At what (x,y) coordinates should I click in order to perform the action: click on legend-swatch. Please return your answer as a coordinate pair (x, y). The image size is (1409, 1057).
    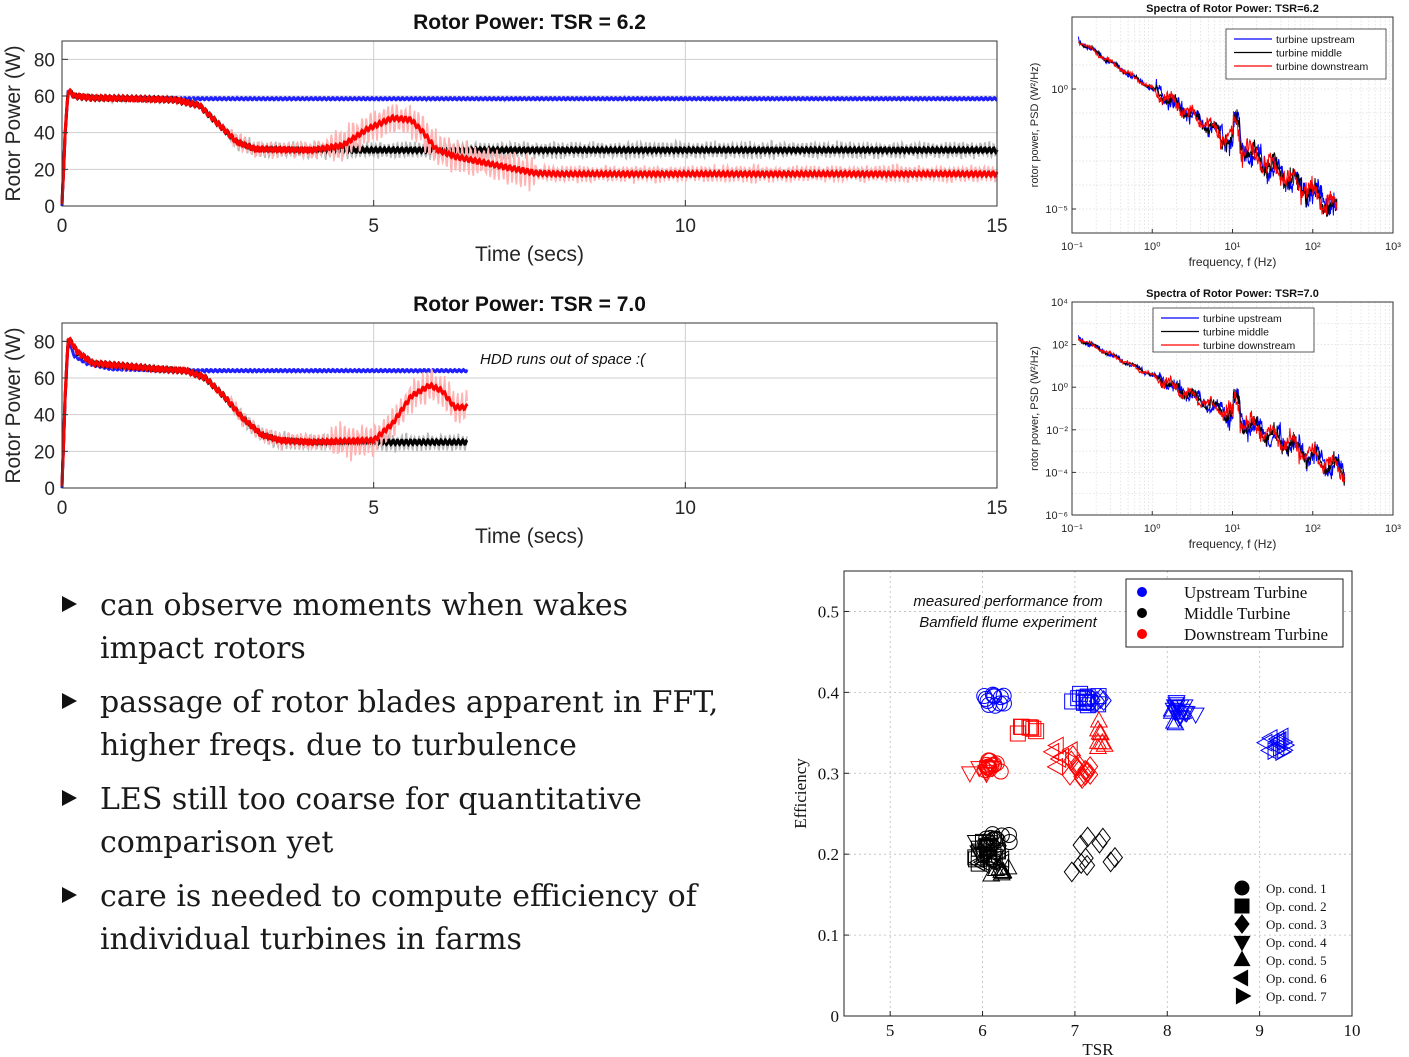
    Looking at the image, I should click on (1142, 592).